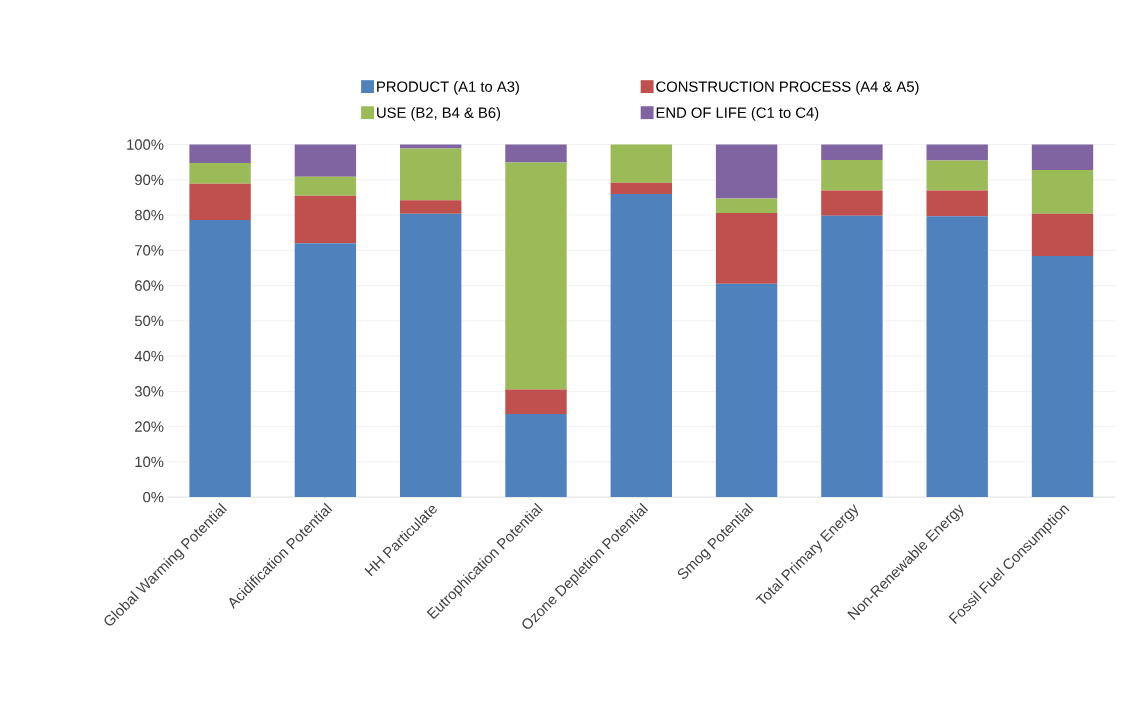  I want to click on y-tick-label: 40%, so click(149, 356).